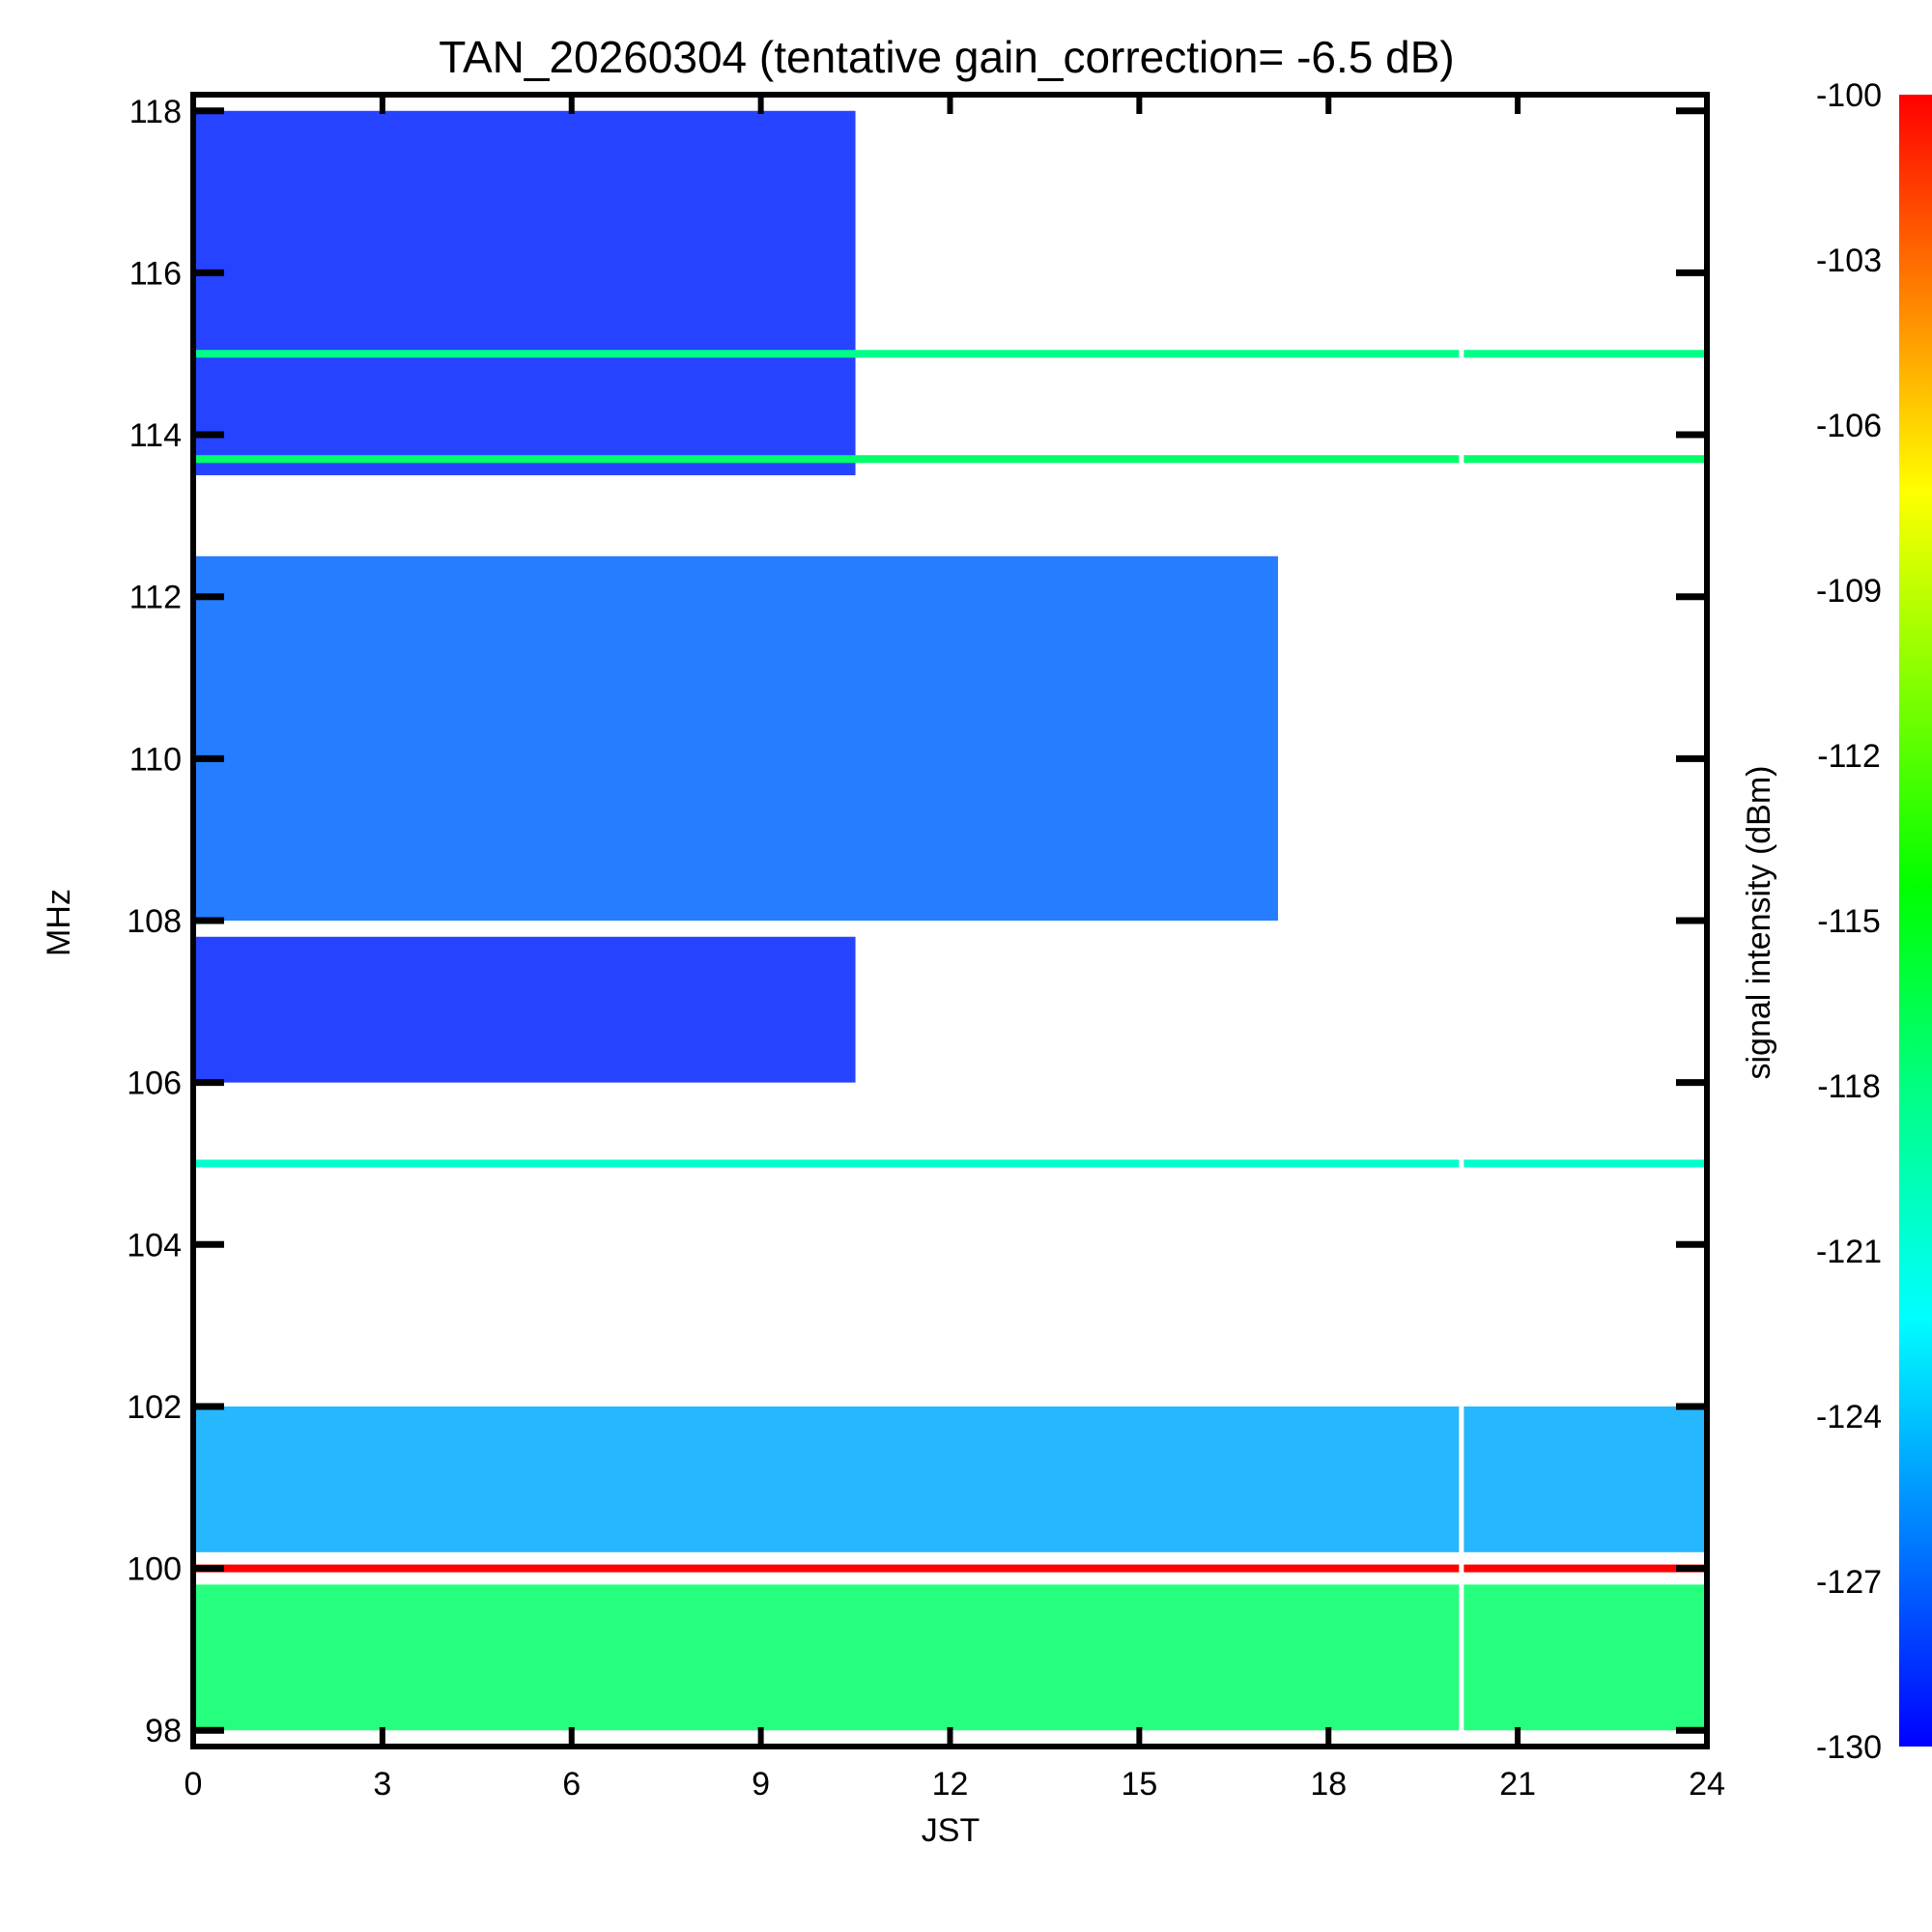  I want to click on colorbar-tick-label: -127, so click(1849, 1582).